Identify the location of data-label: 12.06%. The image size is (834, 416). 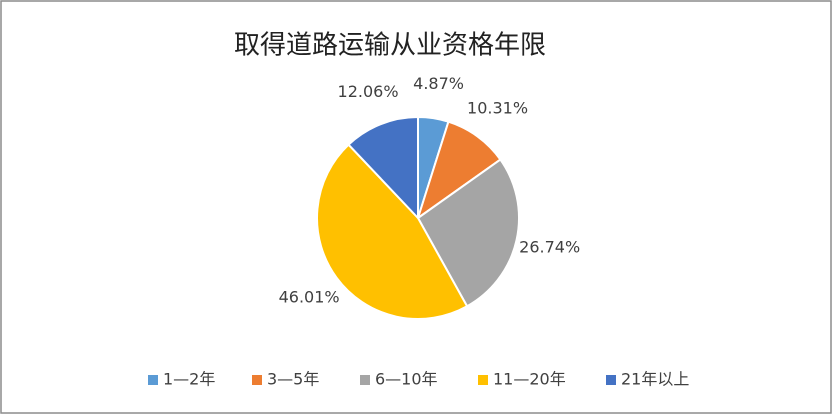
(368, 91).